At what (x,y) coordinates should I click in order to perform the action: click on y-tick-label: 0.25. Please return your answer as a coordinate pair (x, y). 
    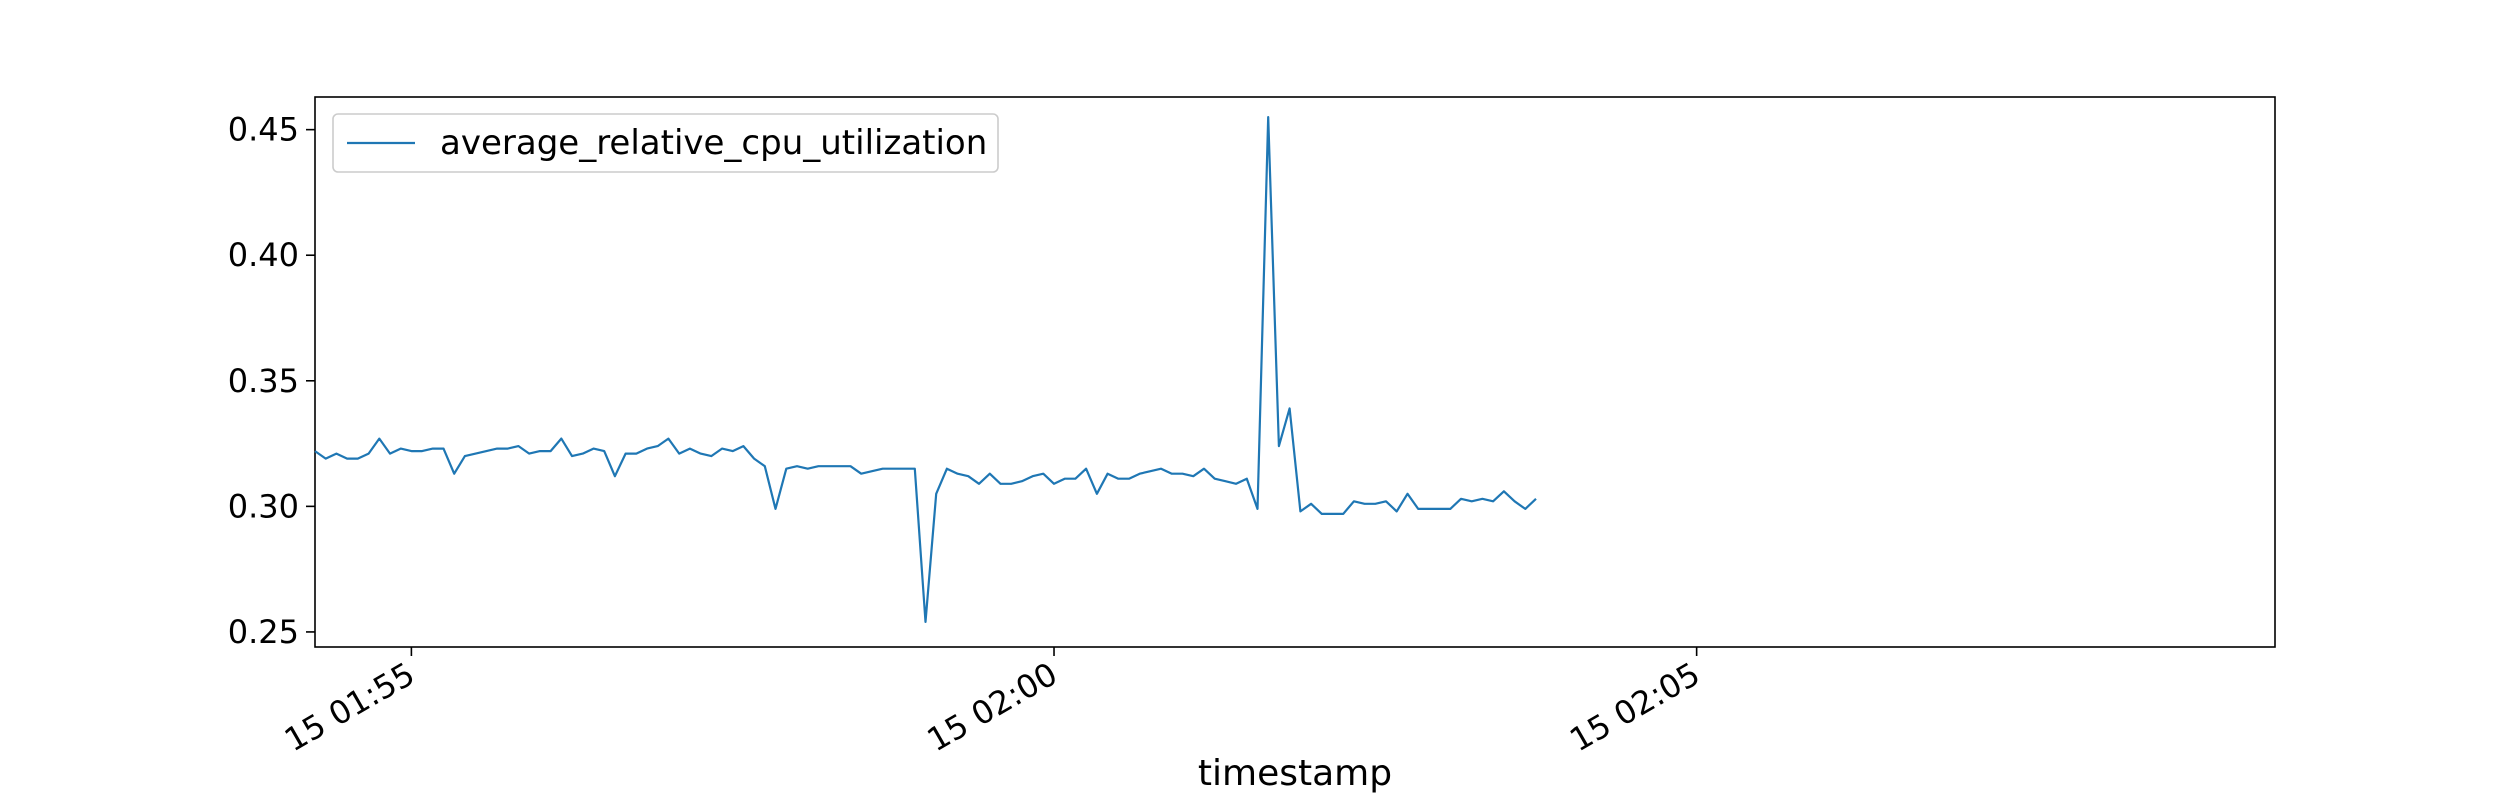
    Looking at the image, I should click on (263, 632).